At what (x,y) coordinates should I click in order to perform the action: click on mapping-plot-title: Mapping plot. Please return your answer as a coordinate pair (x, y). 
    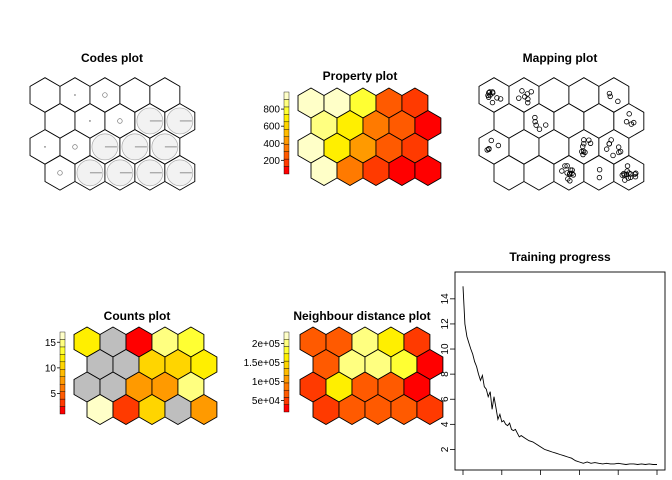
    Looking at the image, I should click on (560, 58).